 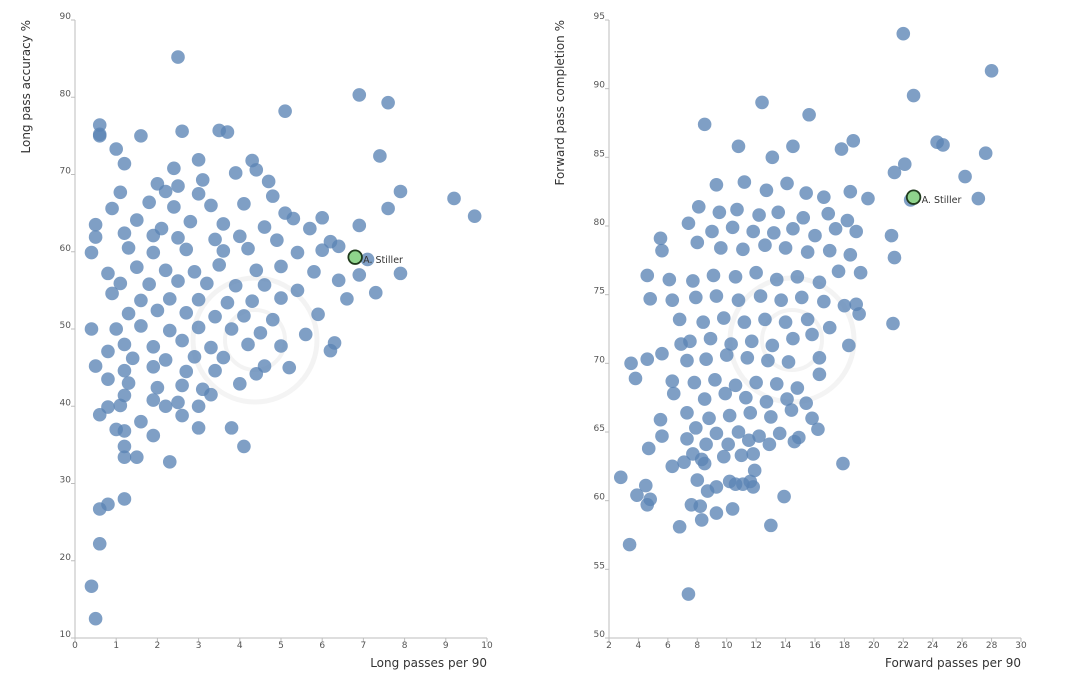 I want to click on x-tick-label: 10, so click(x=487, y=646).